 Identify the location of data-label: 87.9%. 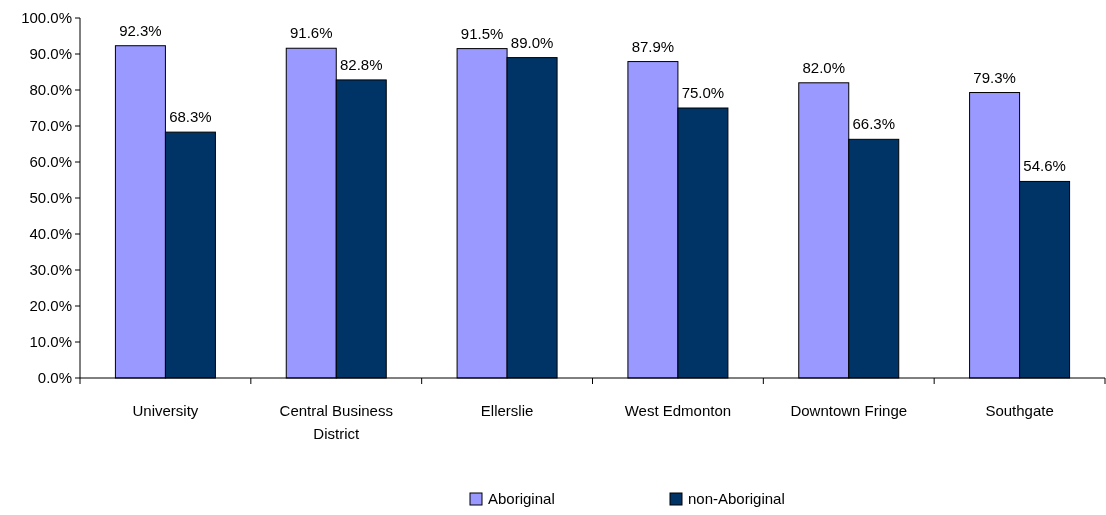
(653, 46).